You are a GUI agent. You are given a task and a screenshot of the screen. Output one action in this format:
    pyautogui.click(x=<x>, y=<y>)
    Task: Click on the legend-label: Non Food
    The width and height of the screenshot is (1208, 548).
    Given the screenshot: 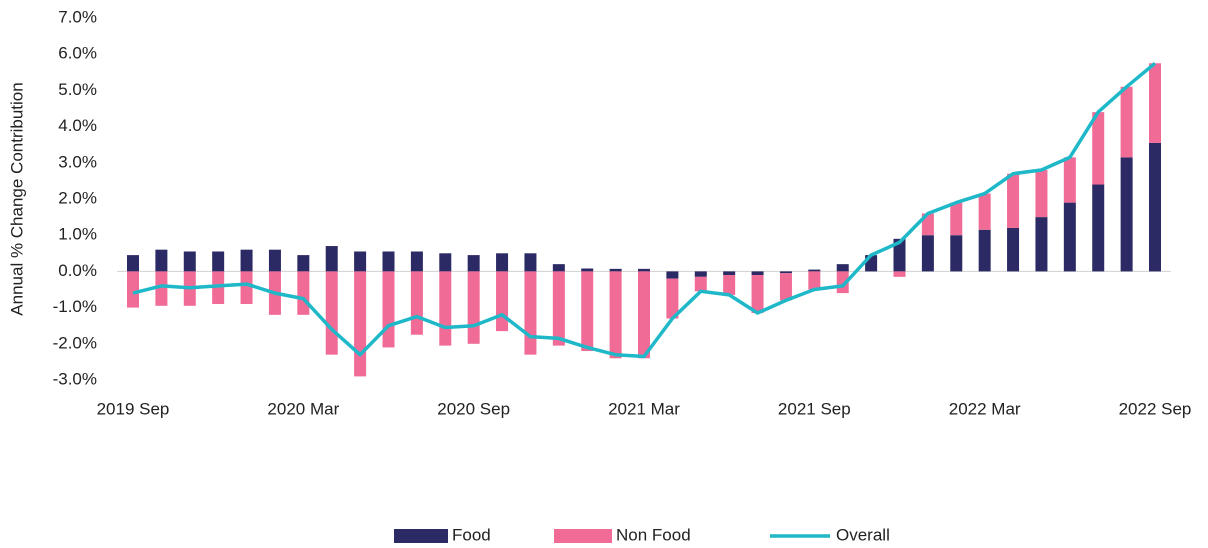 What is the action you would take?
    pyautogui.click(x=653, y=534)
    